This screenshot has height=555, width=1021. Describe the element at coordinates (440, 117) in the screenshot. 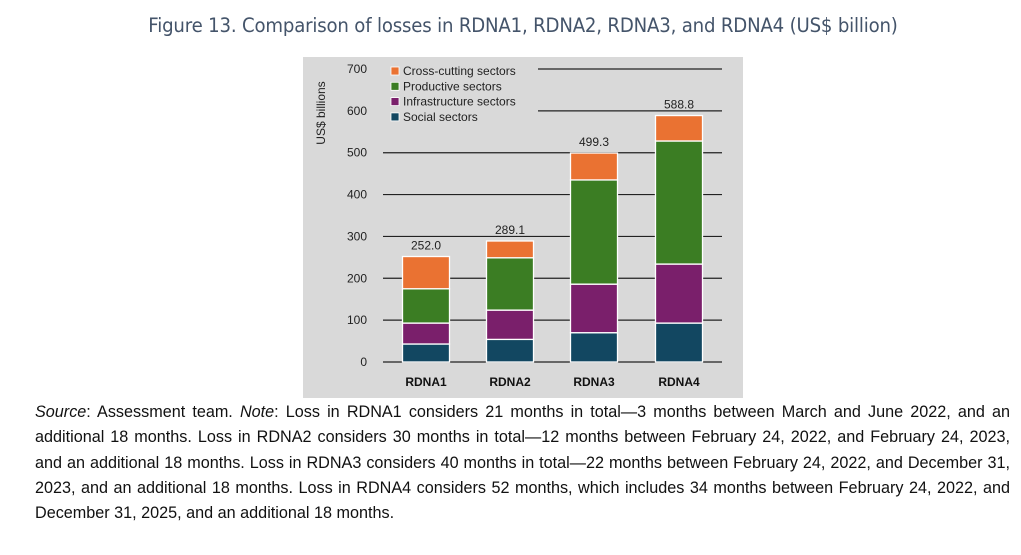

I see `legend-label: Social sectors` at that location.